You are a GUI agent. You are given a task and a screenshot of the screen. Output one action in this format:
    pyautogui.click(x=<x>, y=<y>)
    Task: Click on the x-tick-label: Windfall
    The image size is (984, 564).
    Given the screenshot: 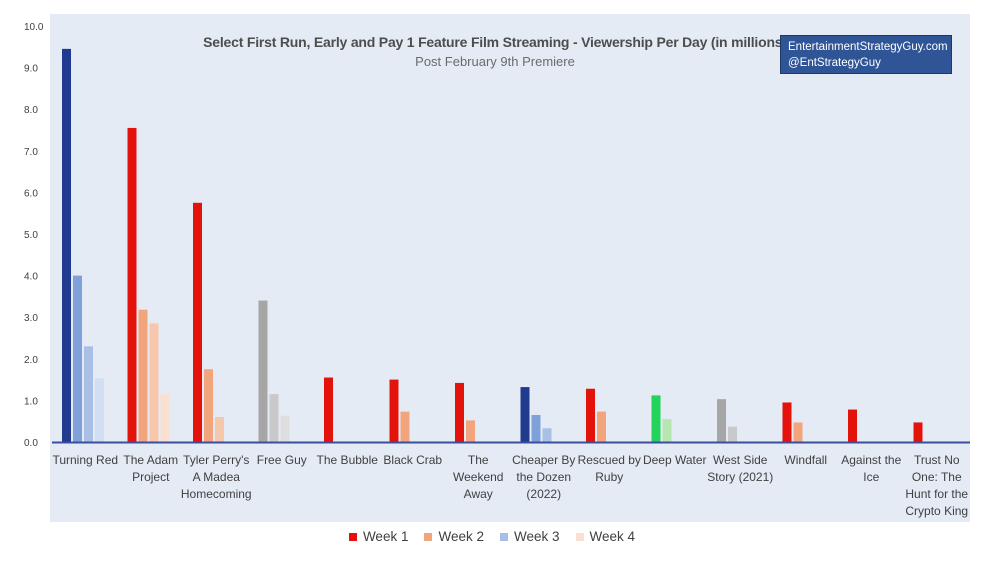 What is the action you would take?
    pyautogui.click(x=805, y=460)
    